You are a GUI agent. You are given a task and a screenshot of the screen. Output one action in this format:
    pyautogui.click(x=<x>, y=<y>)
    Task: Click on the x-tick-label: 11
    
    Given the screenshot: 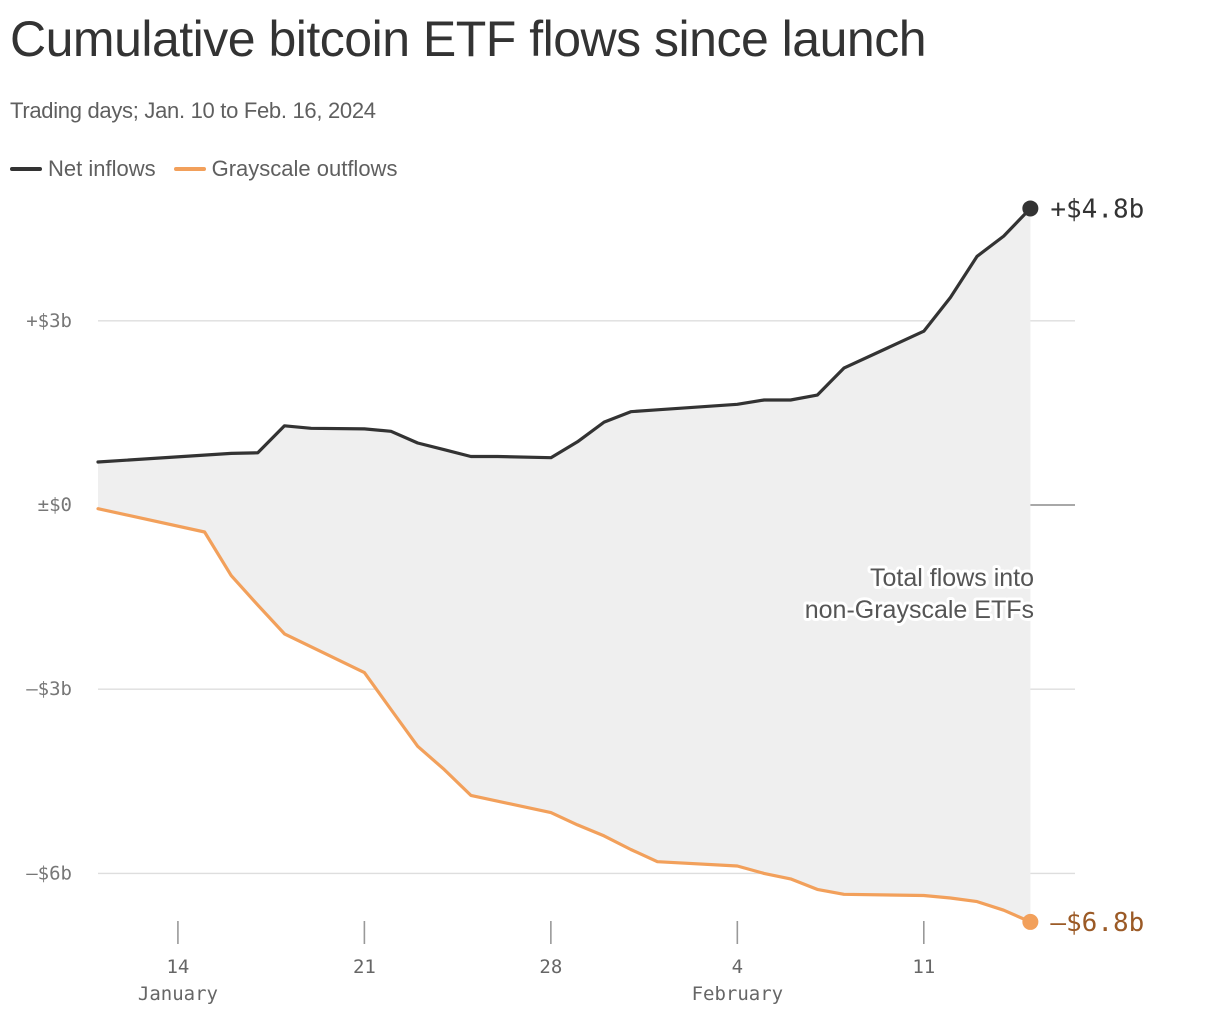 What is the action you would take?
    pyautogui.click(x=923, y=967)
    